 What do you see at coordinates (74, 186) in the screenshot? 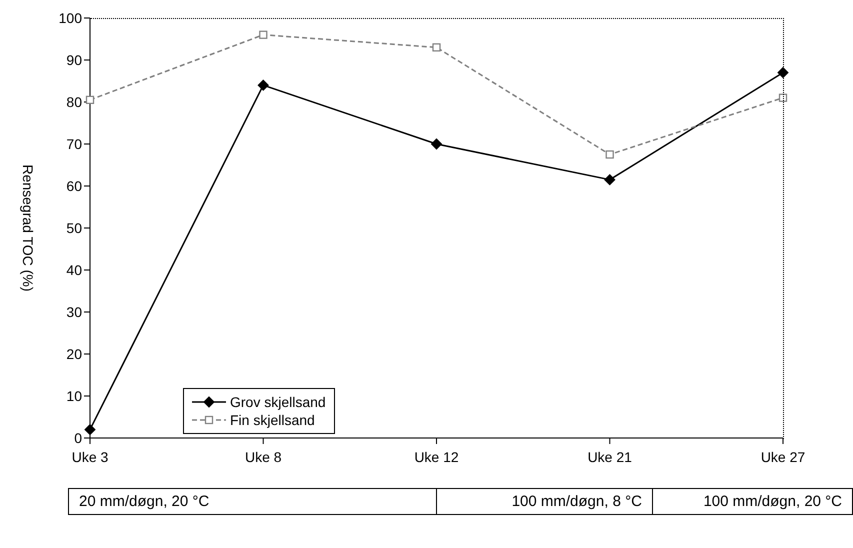
I see `y-tick-label: 60` at bounding box center [74, 186].